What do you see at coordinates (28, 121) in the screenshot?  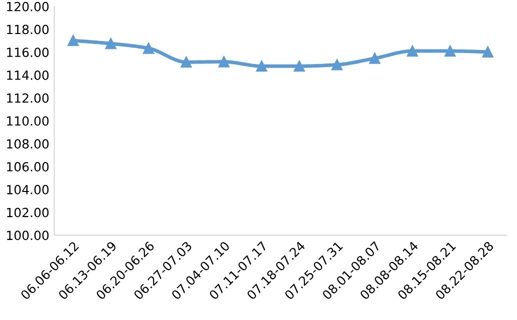 I see `y-tick-label: 110.00` at bounding box center [28, 121].